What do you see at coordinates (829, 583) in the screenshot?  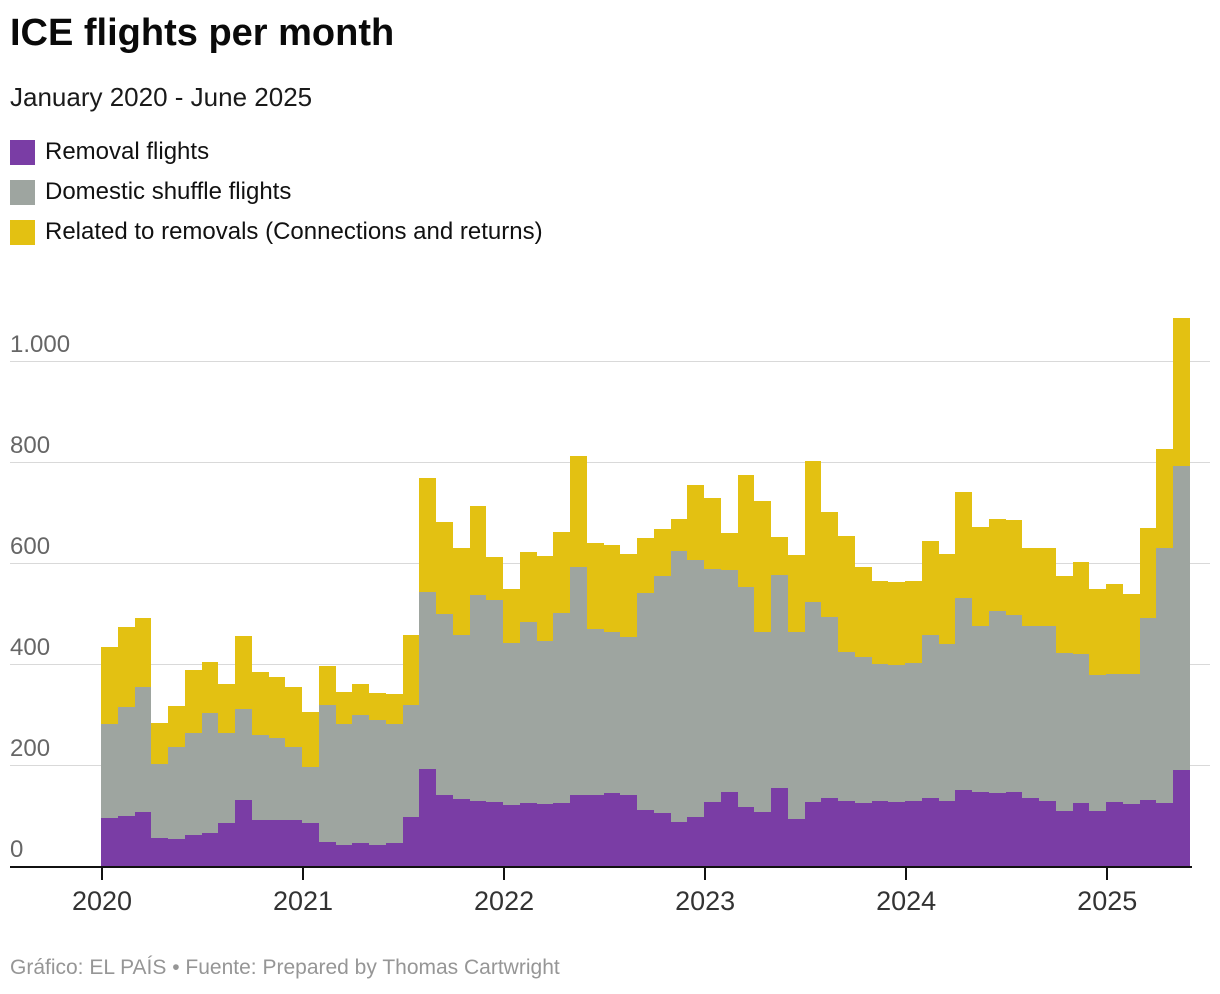 I see `bar-aug-2023` at bounding box center [829, 583].